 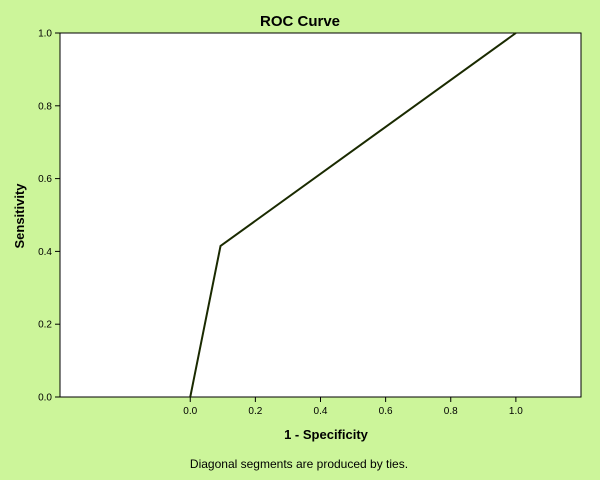 What do you see at coordinates (386, 411) in the screenshot?
I see `x-tick-label: 0.6` at bounding box center [386, 411].